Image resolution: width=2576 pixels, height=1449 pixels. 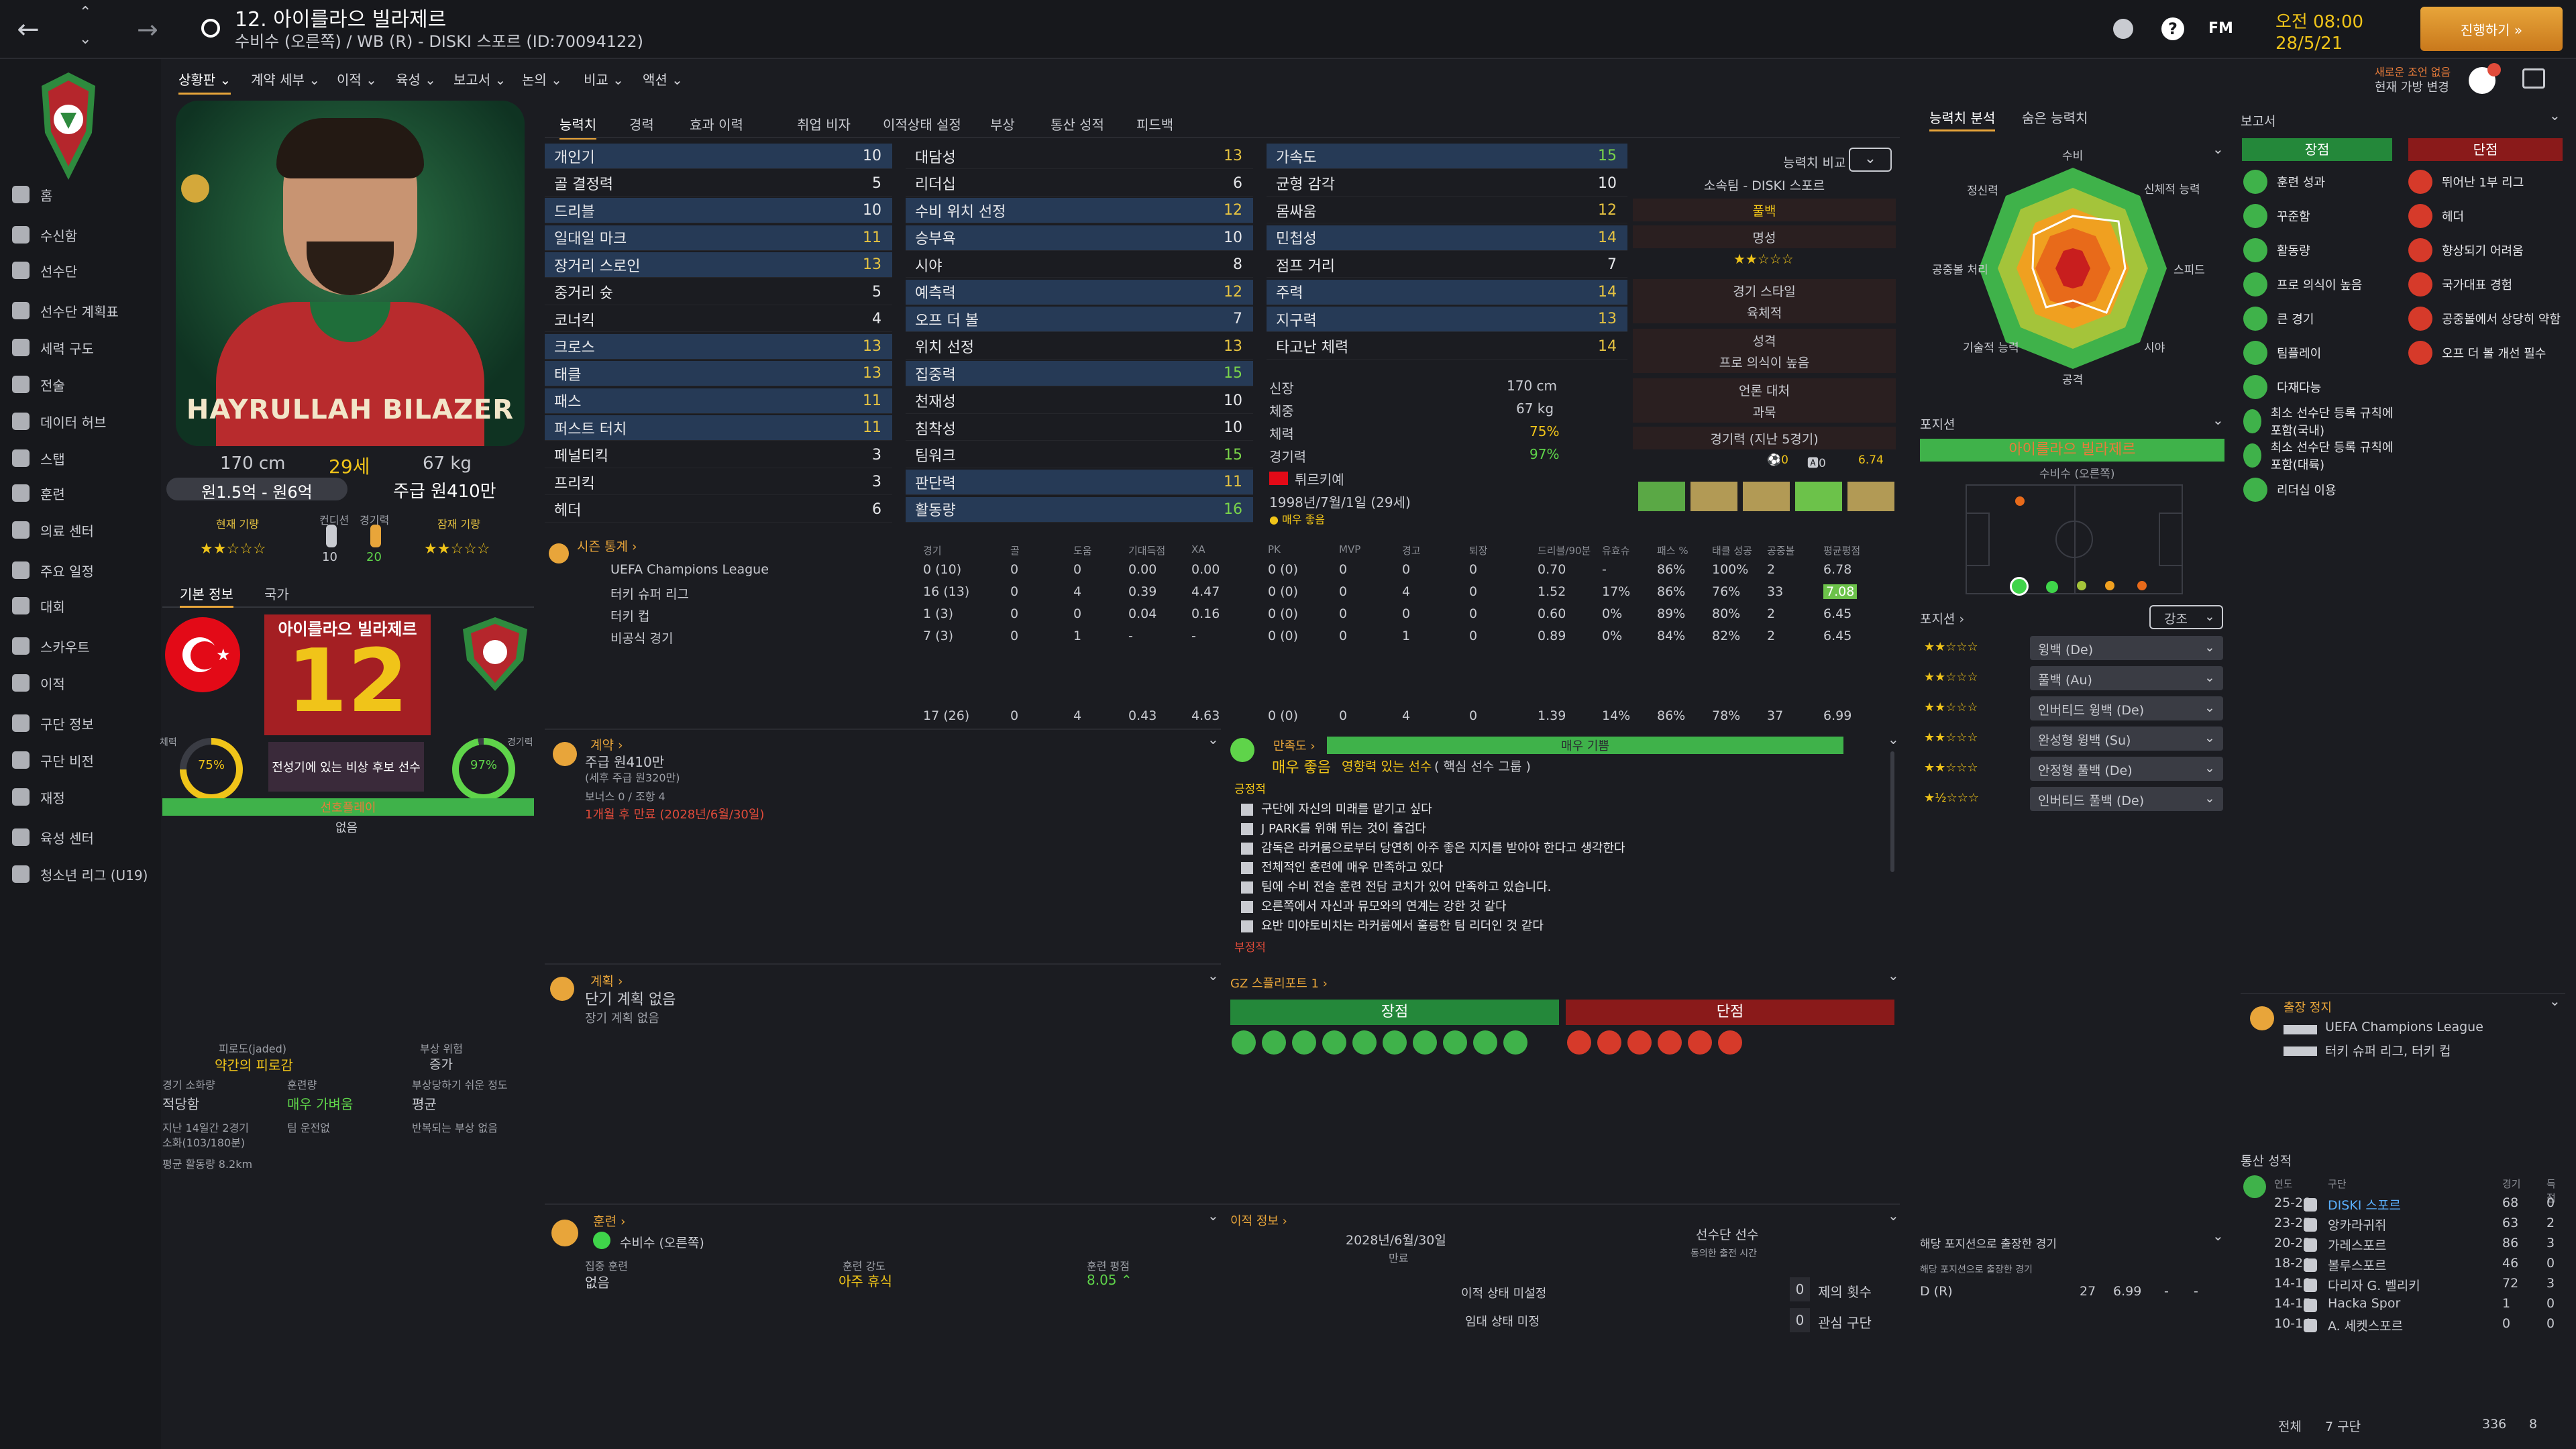 I want to click on training-intensity-value: 아주 휴식, so click(x=865, y=1281).